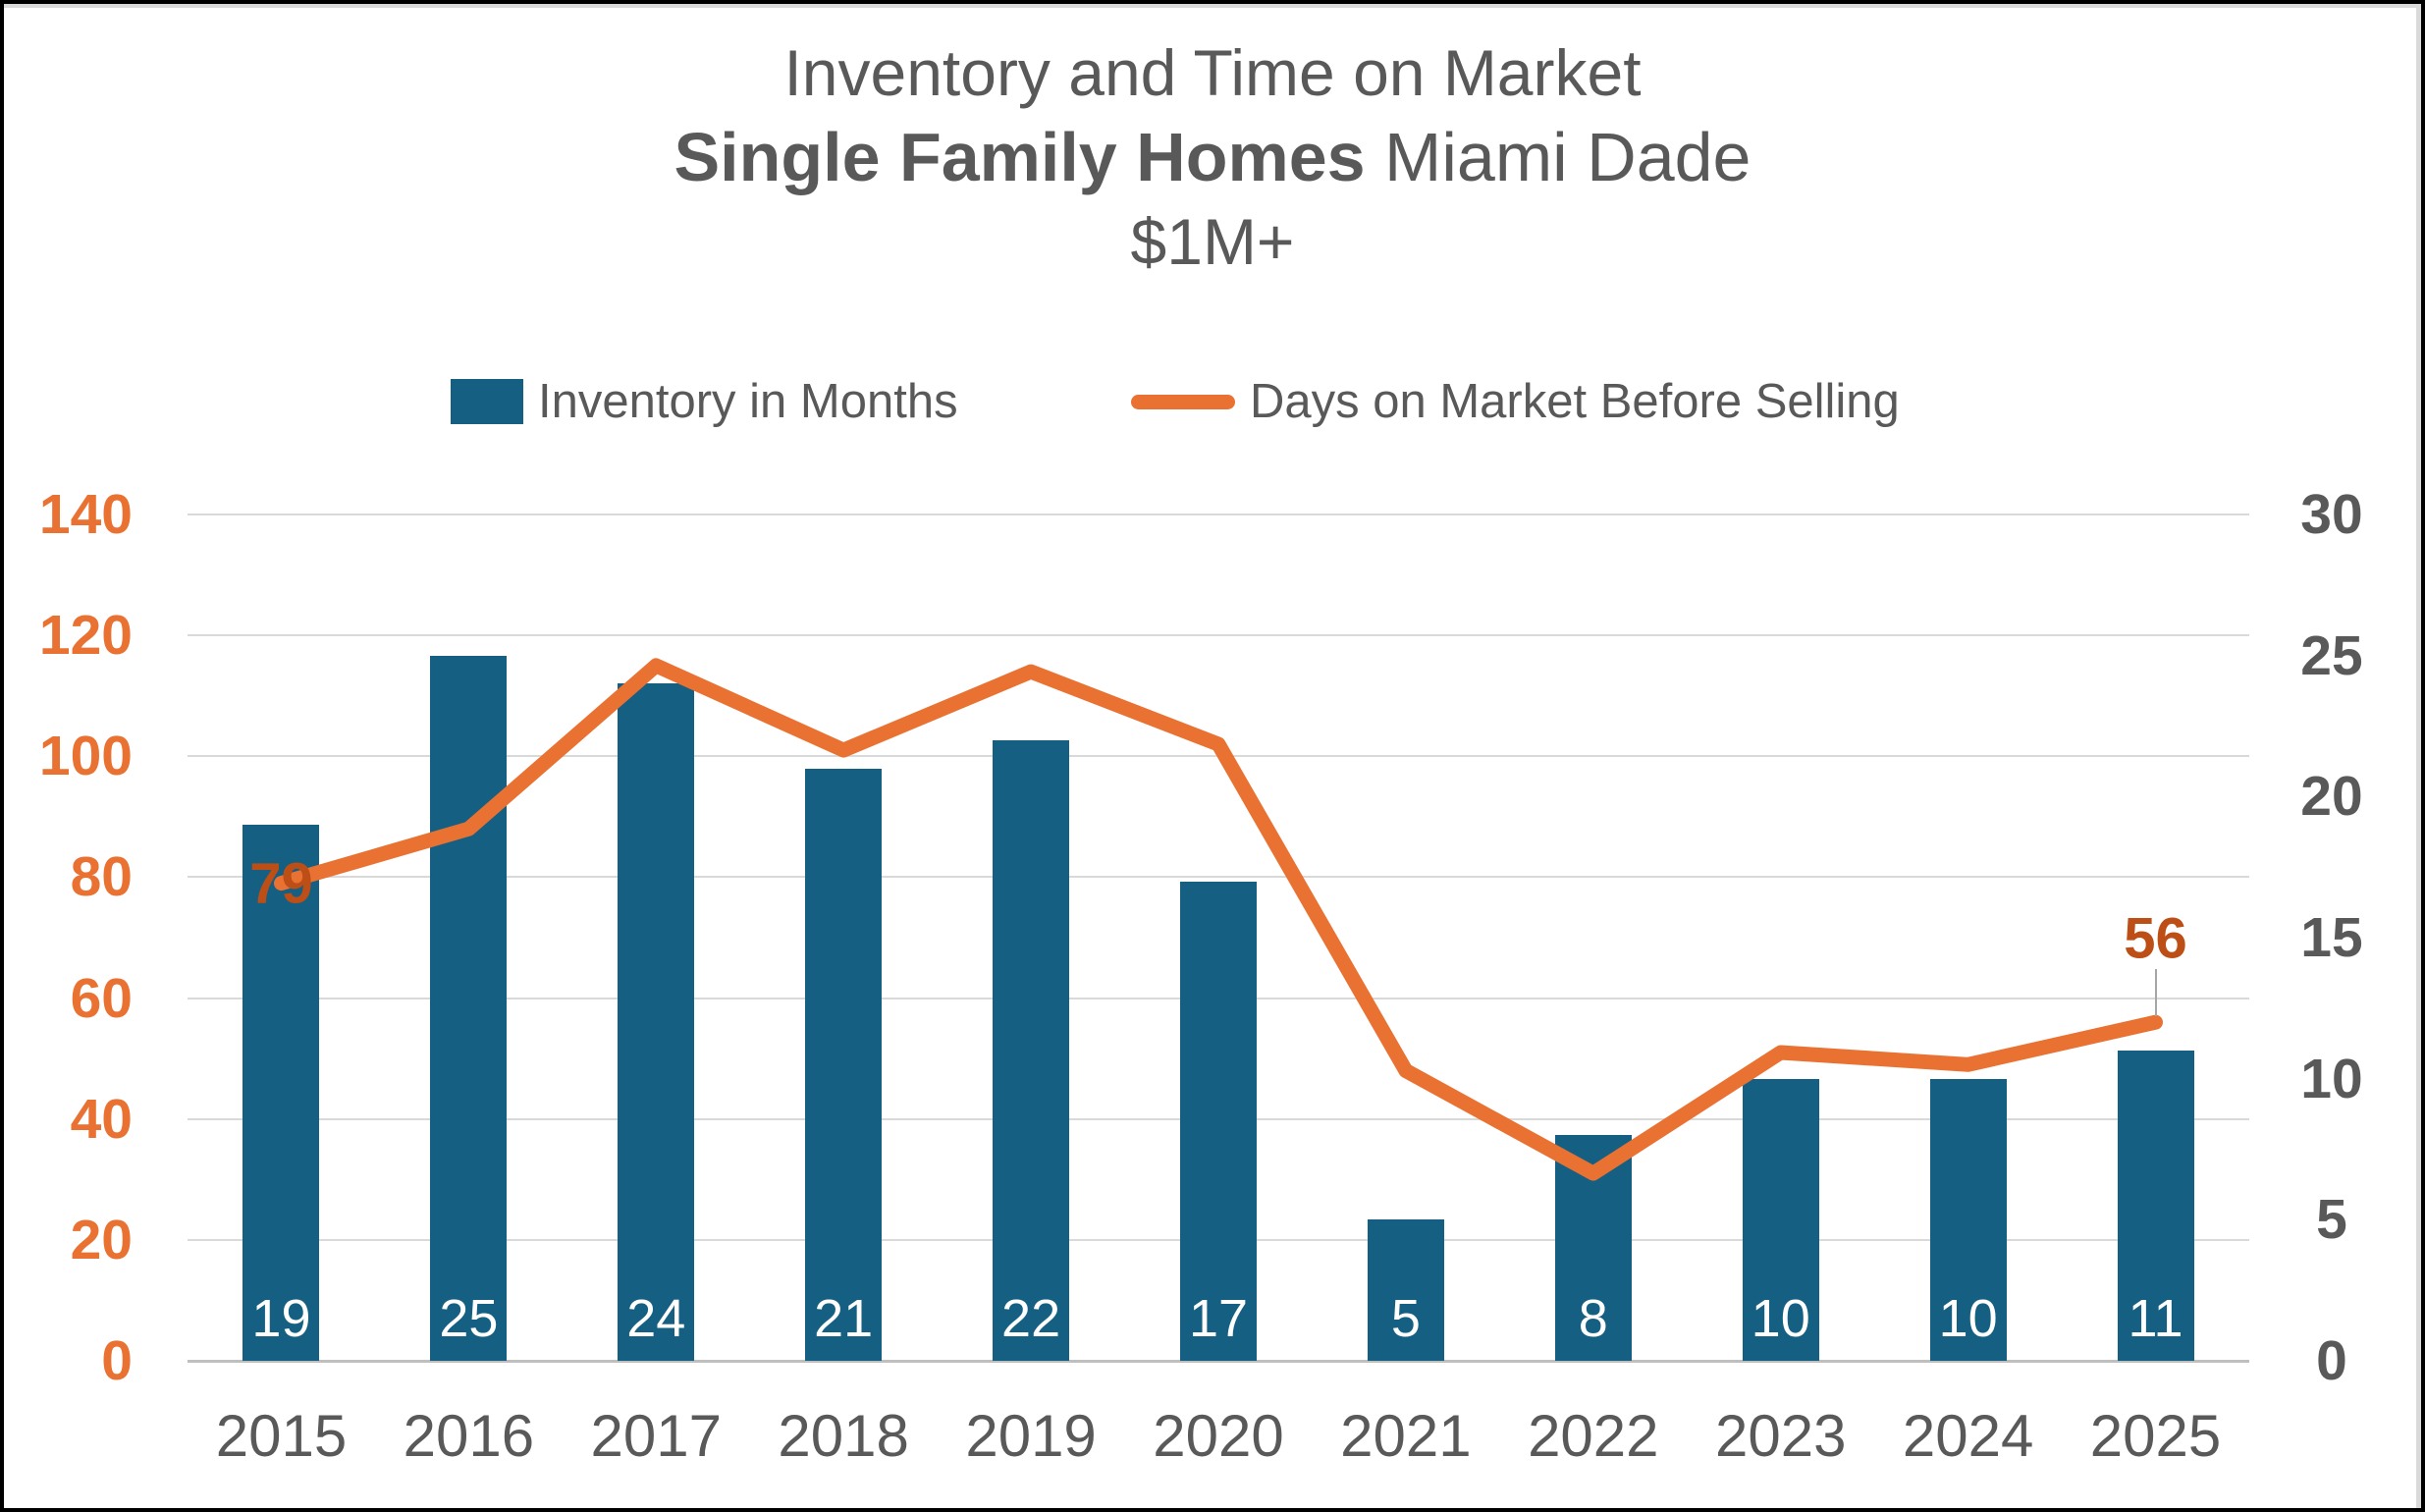 This screenshot has width=2425, height=1512. I want to click on x-axis-label-2016: 2016, so click(469, 1436).